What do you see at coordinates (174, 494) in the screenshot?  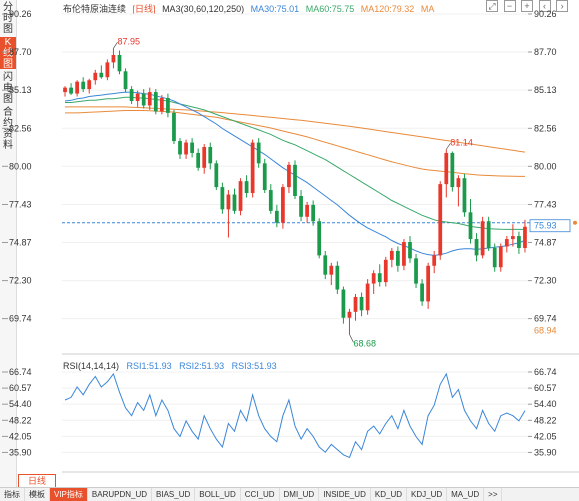 I see `indicator-tab: BIAS_UD` at bounding box center [174, 494].